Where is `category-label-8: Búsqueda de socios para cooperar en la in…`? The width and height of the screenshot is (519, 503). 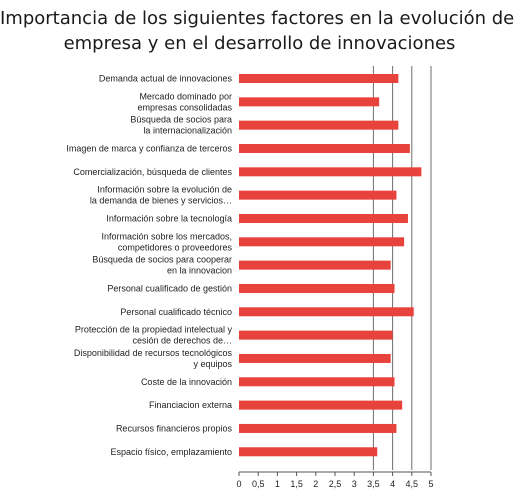 category-label-8: Búsqueda de socios para cooperar en la in… is located at coordinates (162, 265).